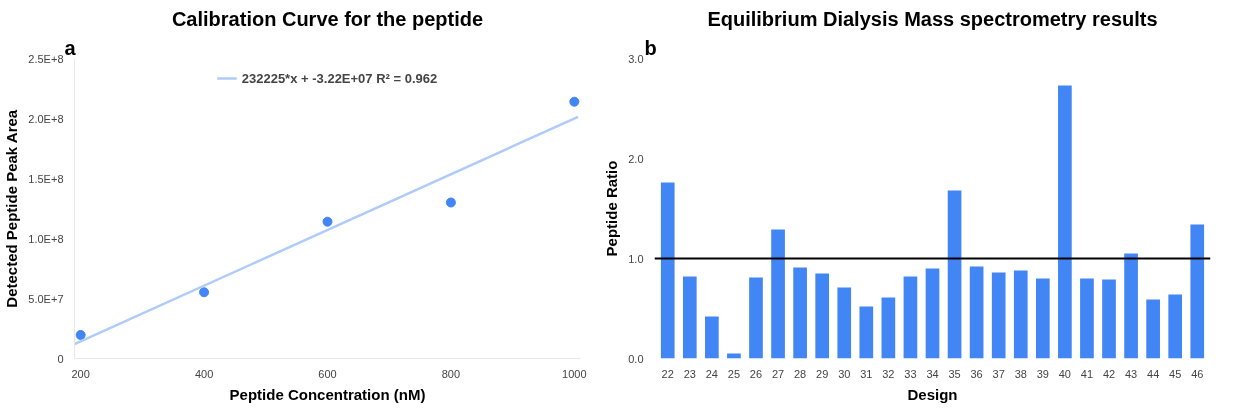 The height and width of the screenshot is (417, 1236). What do you see at coordinates (12, 208) in the screenshot?
I see `y-axis-title: Detected Peptide Peak Area` at bounding box center [12, 208].